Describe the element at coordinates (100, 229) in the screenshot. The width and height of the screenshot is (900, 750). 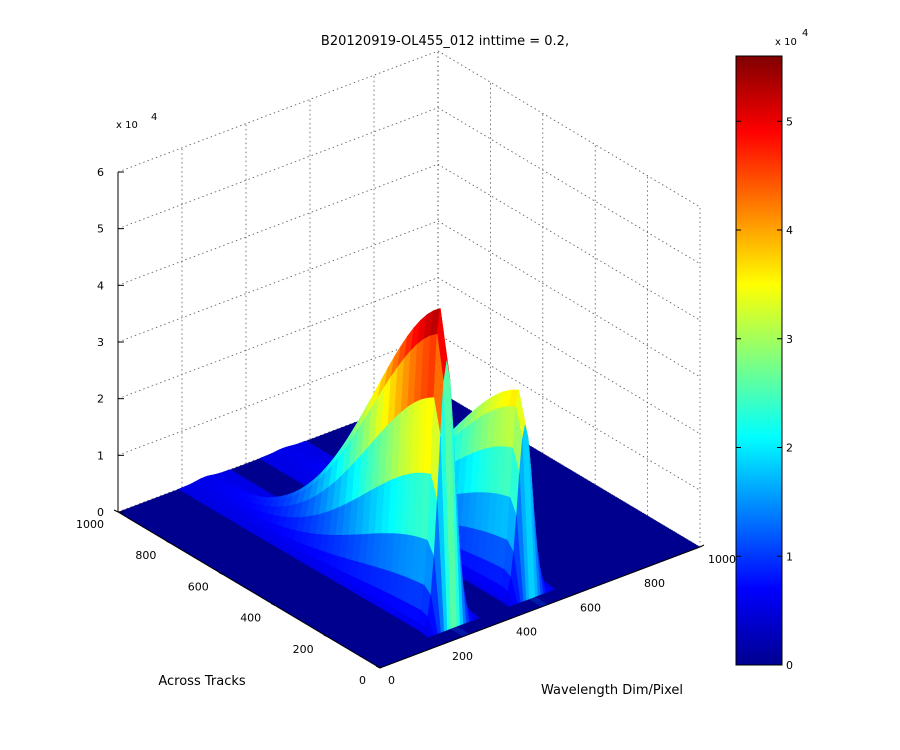
I see `z-tick-label: 5` at that location.